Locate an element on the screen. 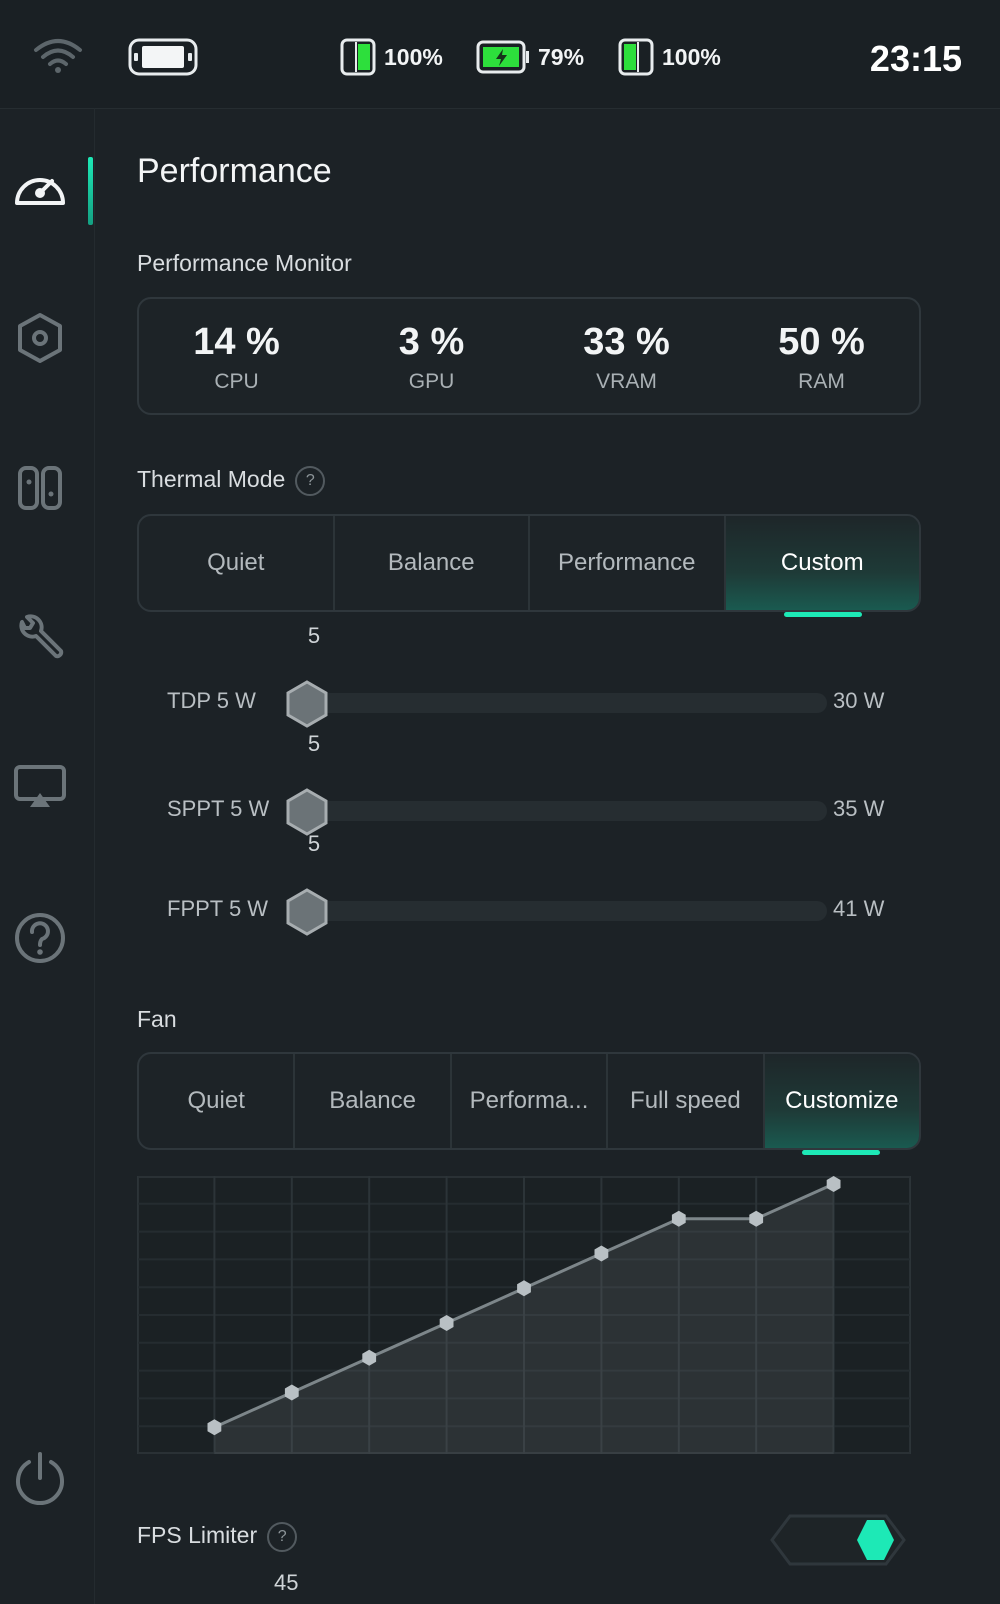  fppt-slider: FPPT 5 W 5 41 W is located at coordinates (527, 883).